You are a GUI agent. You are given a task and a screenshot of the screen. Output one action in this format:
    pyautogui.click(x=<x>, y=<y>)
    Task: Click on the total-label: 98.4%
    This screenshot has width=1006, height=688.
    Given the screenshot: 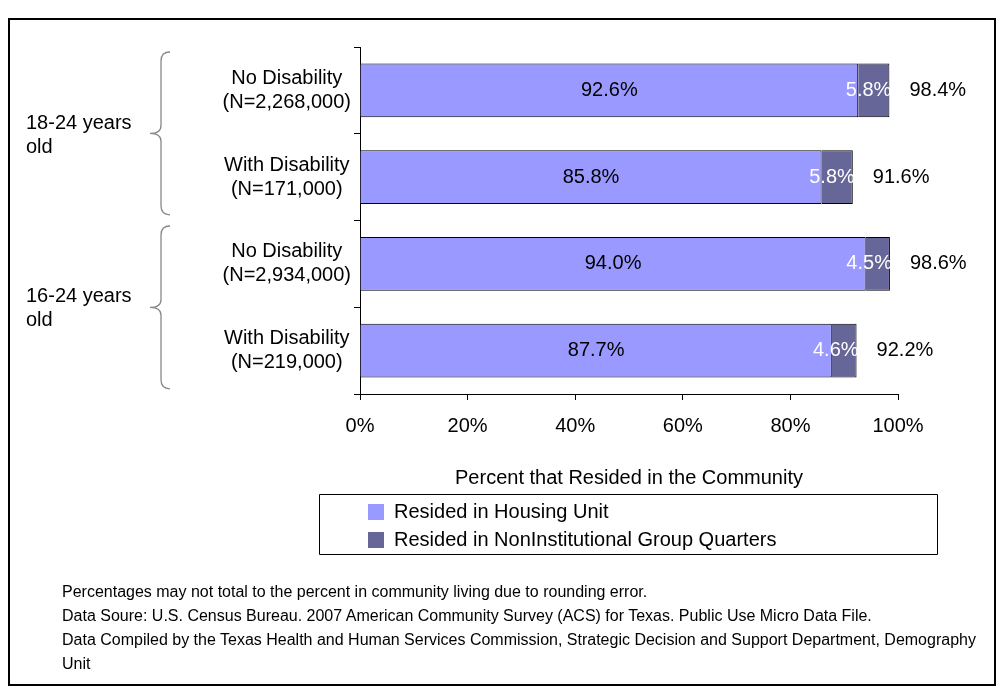 What is the action you would take?
    pyautogui.click(x=938, y=88)
    